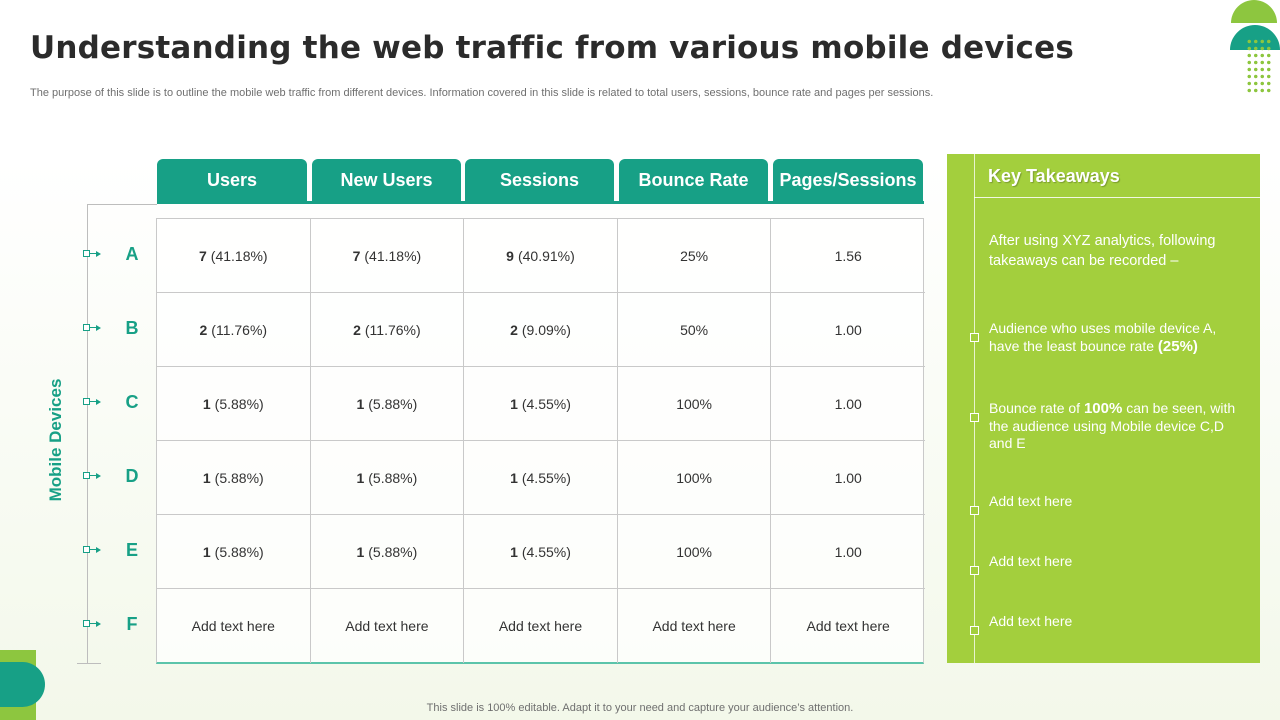 Image resolution: width=1280 pixels, height=720 pixels. I want to click on table-cell: 2 (9.09%), so click(541, 330).